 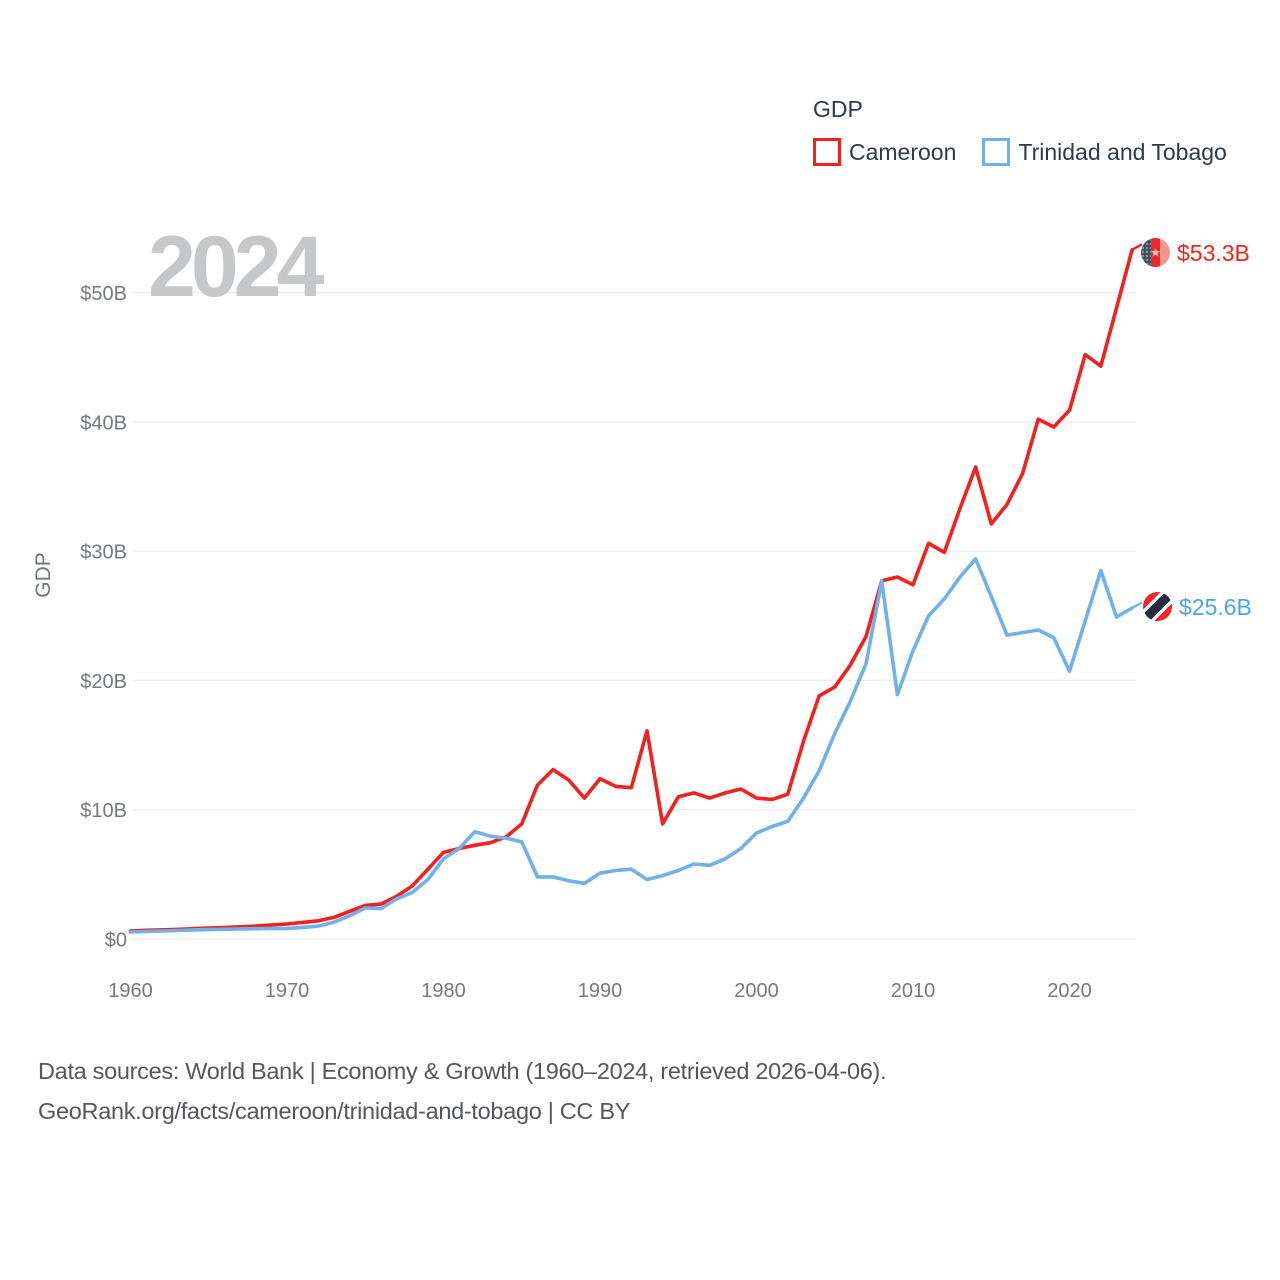 I want to click on x-tick-label: 1980, so click(x=443, y=991).